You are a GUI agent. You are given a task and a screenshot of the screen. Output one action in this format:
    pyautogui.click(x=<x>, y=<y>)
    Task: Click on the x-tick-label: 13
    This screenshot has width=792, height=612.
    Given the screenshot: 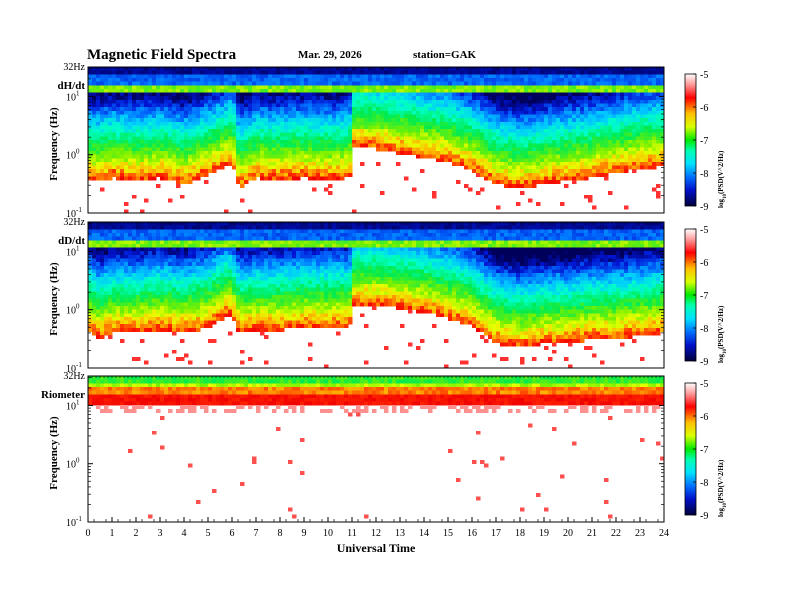 What is the action you would take?
    pyautogui.click(x=400, y=533)
    